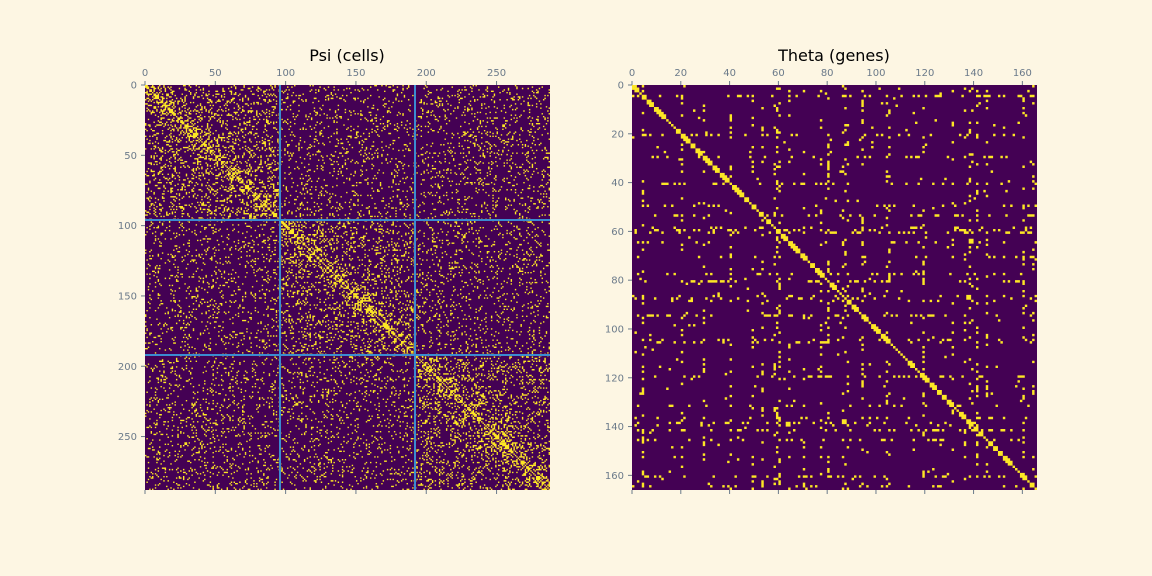 The width and height of the screenshot is (1152, 576). Describe the element at coordinates (614, 378) in the screenshot. I see `theta-ytick-label: 120` at that location.